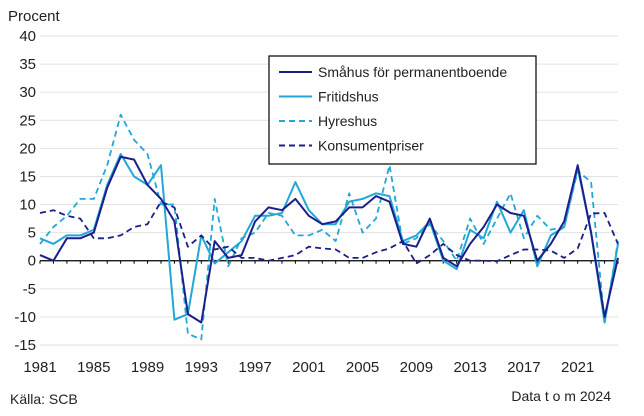 The height and width of the screenshot is (416, 644). What do you see at coordinates (27, 36) in the screenshot?
I see `y-tick-label: 40` at bounding box center [27, 36].